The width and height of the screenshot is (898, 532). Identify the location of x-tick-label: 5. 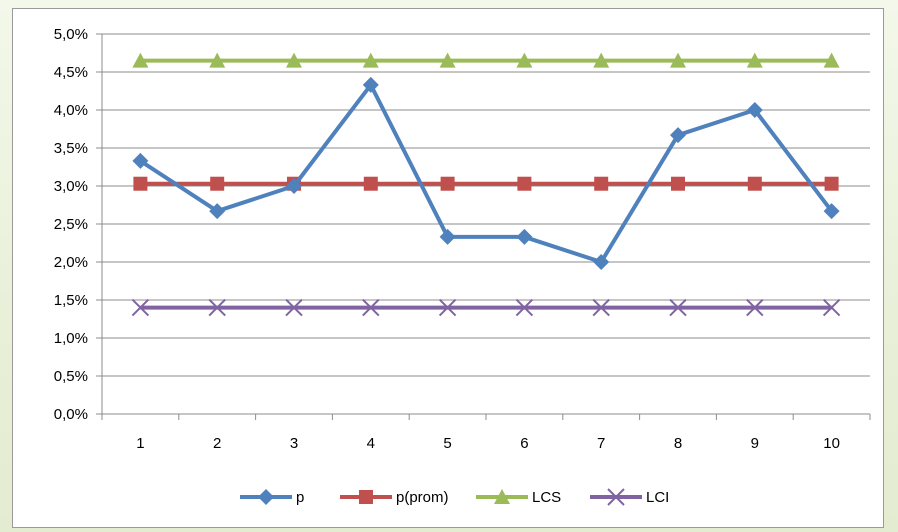
(447, 443).